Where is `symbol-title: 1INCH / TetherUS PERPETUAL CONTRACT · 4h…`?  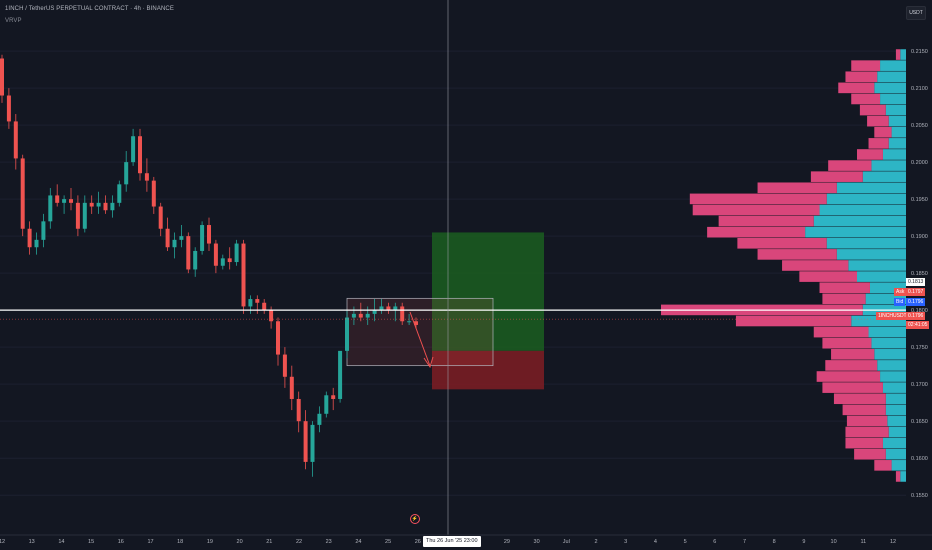 symbol-title: 1INCH / TetherUS PERPETUAL CONTRACT · 4h… is located at coordinates (89, 9).